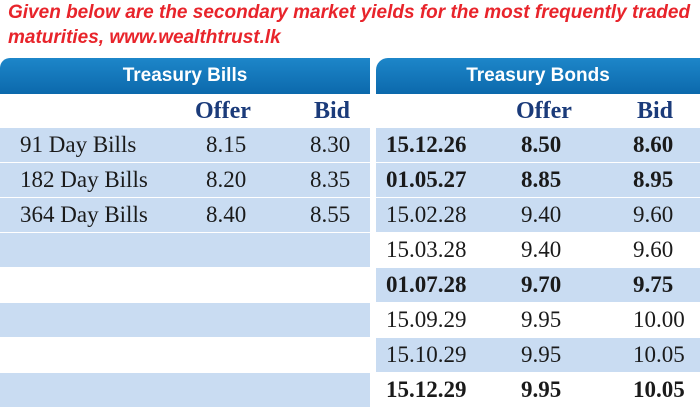  I want to click on bonds-row: 15.03.28 9.40 9.60, so click(538, 250).